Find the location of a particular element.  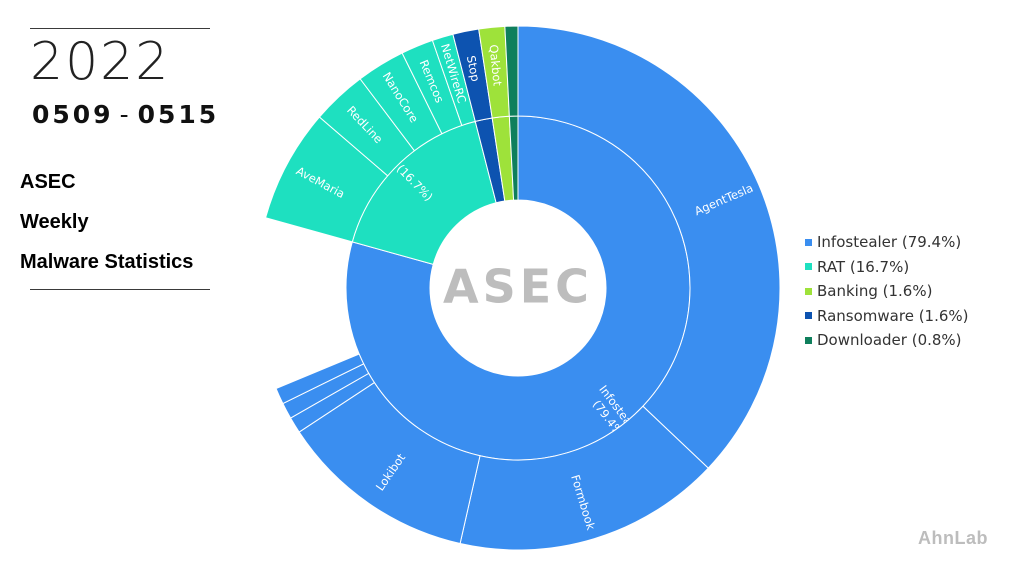

date-end: 0515 is located at coordinates (178, 114).